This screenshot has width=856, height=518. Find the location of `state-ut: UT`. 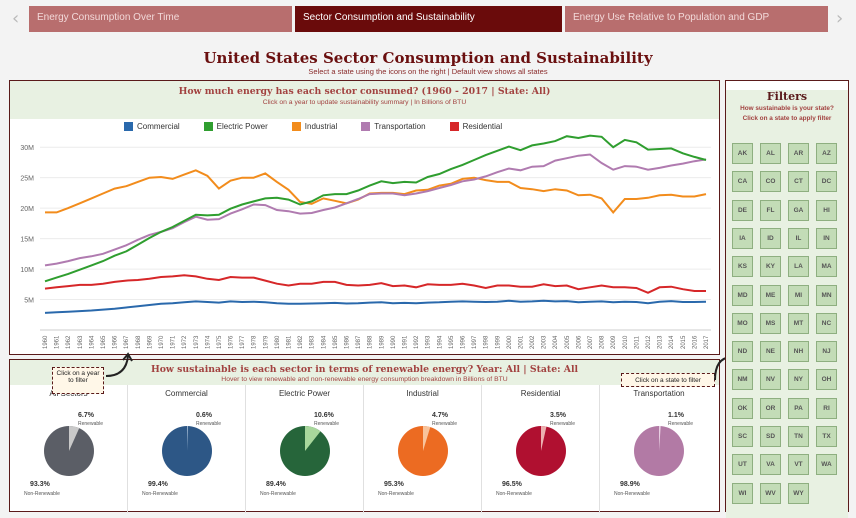

state-ut: UT is located at coordinates (742, 465).